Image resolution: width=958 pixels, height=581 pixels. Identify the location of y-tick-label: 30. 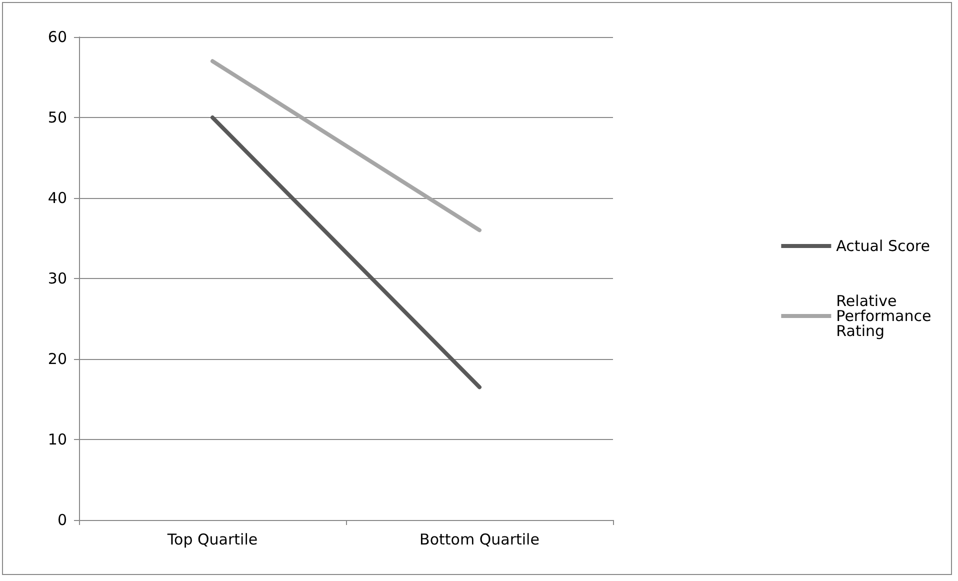
(57, 279).